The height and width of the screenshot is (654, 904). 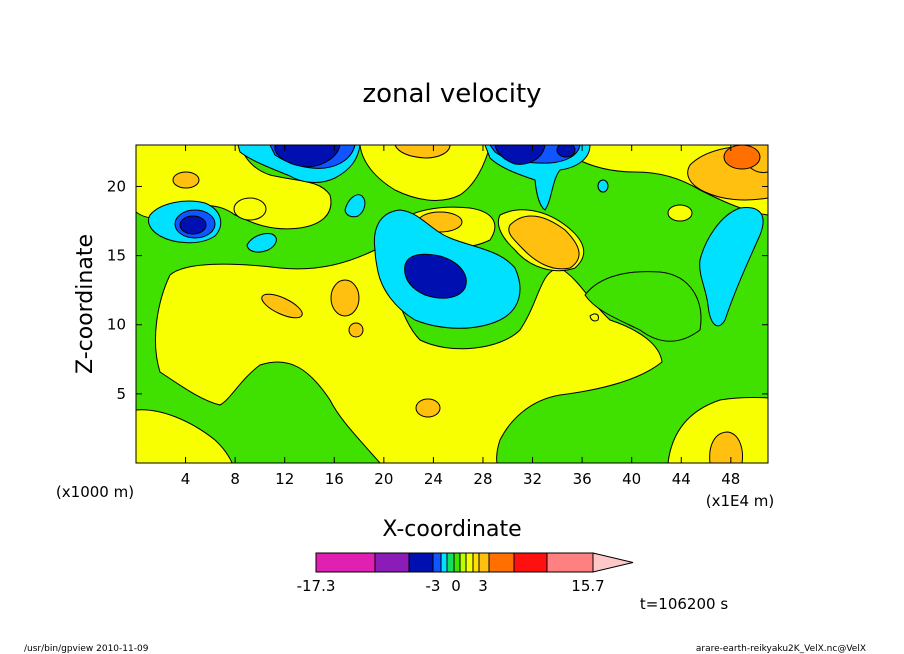 What do you see at coordinates (731, 266) in the screenshot?
I see `contour-fill-cyan-right` at bounding box center [731, 266].